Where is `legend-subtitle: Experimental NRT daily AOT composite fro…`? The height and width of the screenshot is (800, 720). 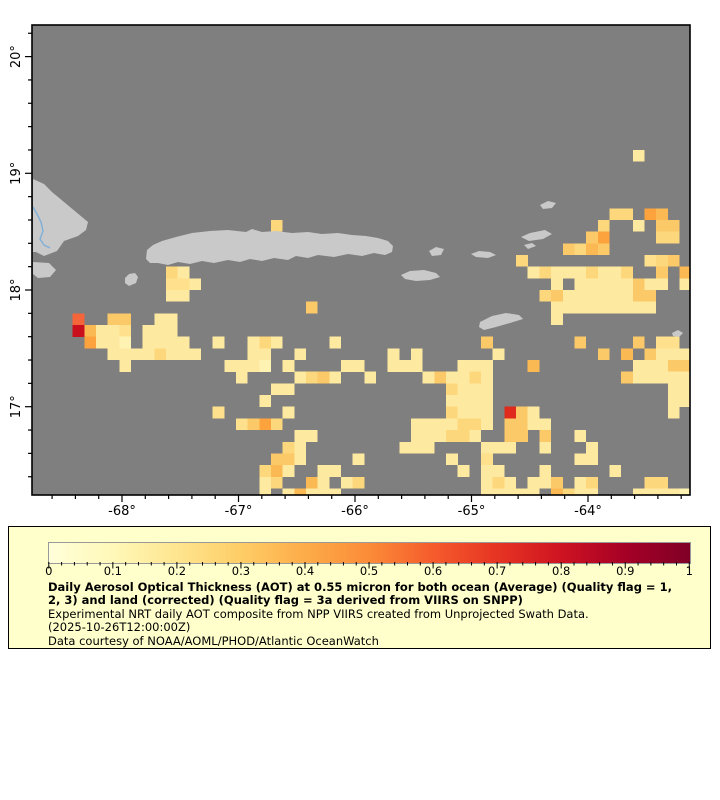 legend-subtitle: Experimental NRT daily AOT composite fro… is located at coordinates (374, 621).